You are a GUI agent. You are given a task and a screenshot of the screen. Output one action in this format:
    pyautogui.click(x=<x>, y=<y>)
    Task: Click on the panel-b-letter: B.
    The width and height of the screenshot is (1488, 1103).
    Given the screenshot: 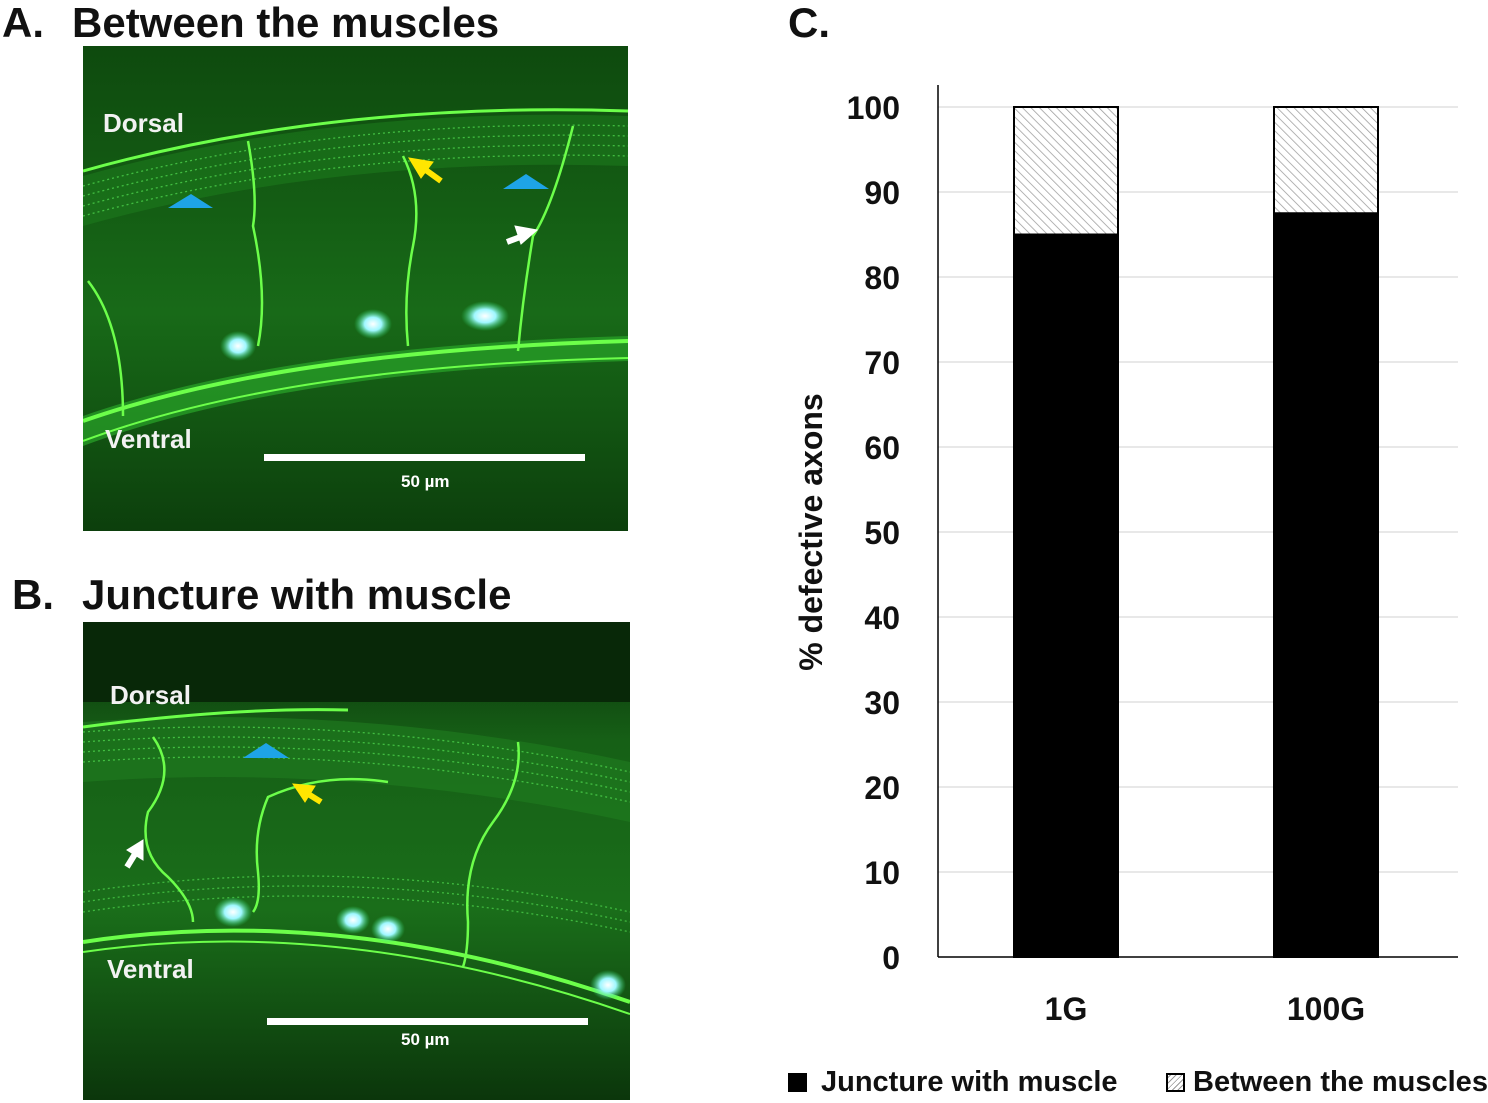 What is the action you would take?
    pyautogui.click(x=33, y=594)
    